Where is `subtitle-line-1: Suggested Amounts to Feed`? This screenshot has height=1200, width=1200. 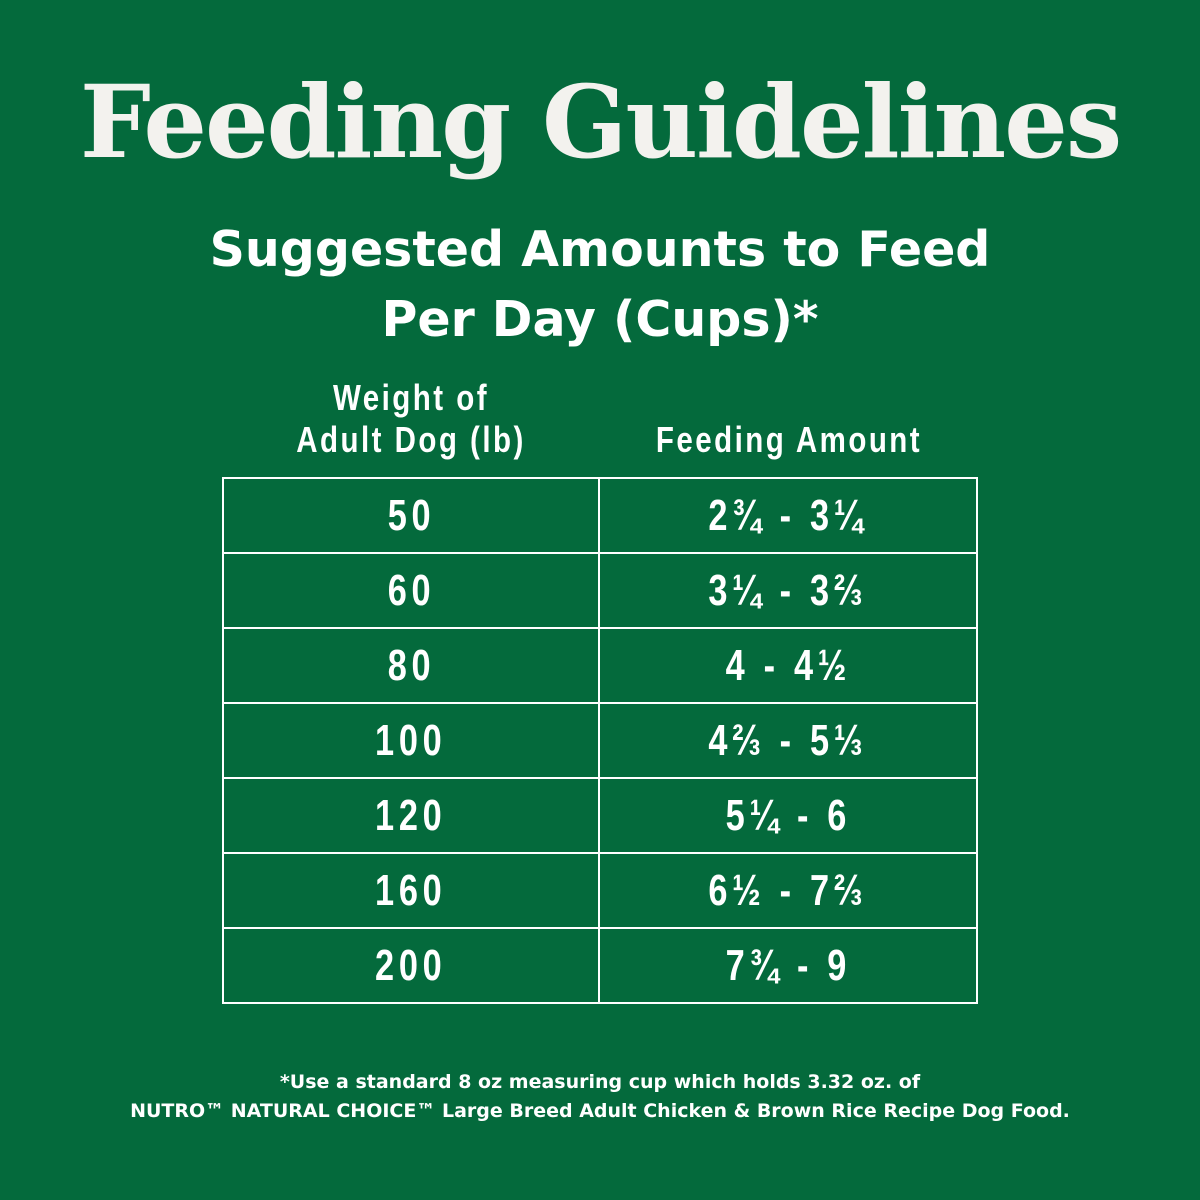 subtitle-line-1: Suggested Amounts to Feed is located at coordinates (600, 249).